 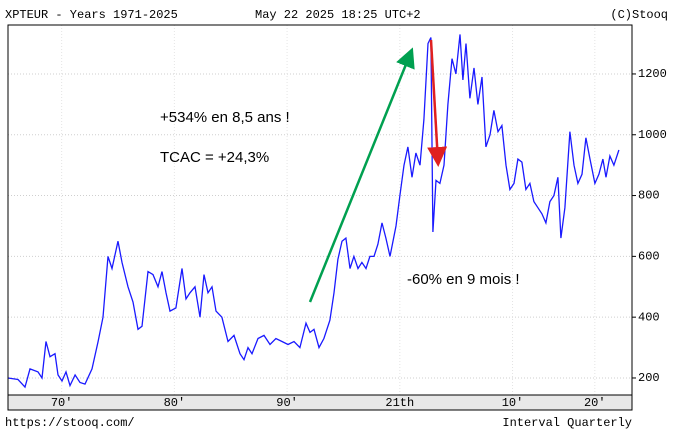 What do you see at coordinates (70, 423) in the screenshot?
I see `source: https://stooq.com/` at bounding box center [70, 423].